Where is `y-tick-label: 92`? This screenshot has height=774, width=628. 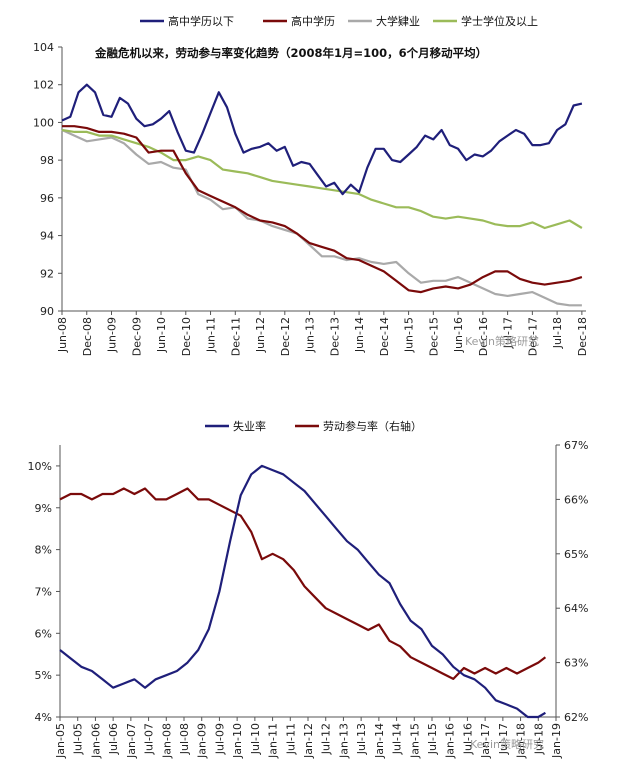 y-tick-label: 92 is located at coordinates (47, 273).